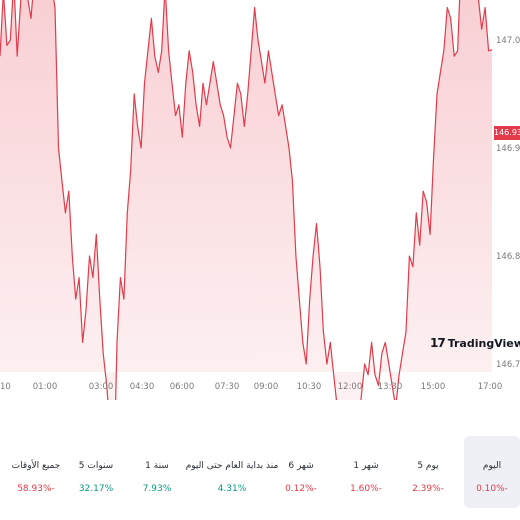 The width and height of the screenshot is (520, 520). I want to click on period-tab: 1 شهر 1.60%-, so click(366, 472).